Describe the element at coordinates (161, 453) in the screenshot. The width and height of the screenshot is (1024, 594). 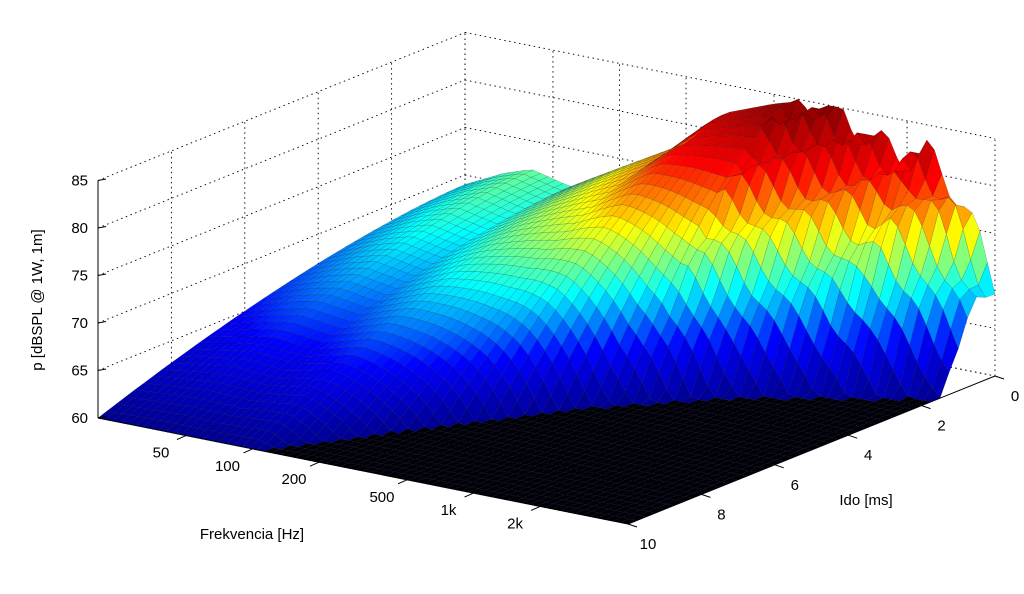
I see `frequency-tick-label: 50` at that location.